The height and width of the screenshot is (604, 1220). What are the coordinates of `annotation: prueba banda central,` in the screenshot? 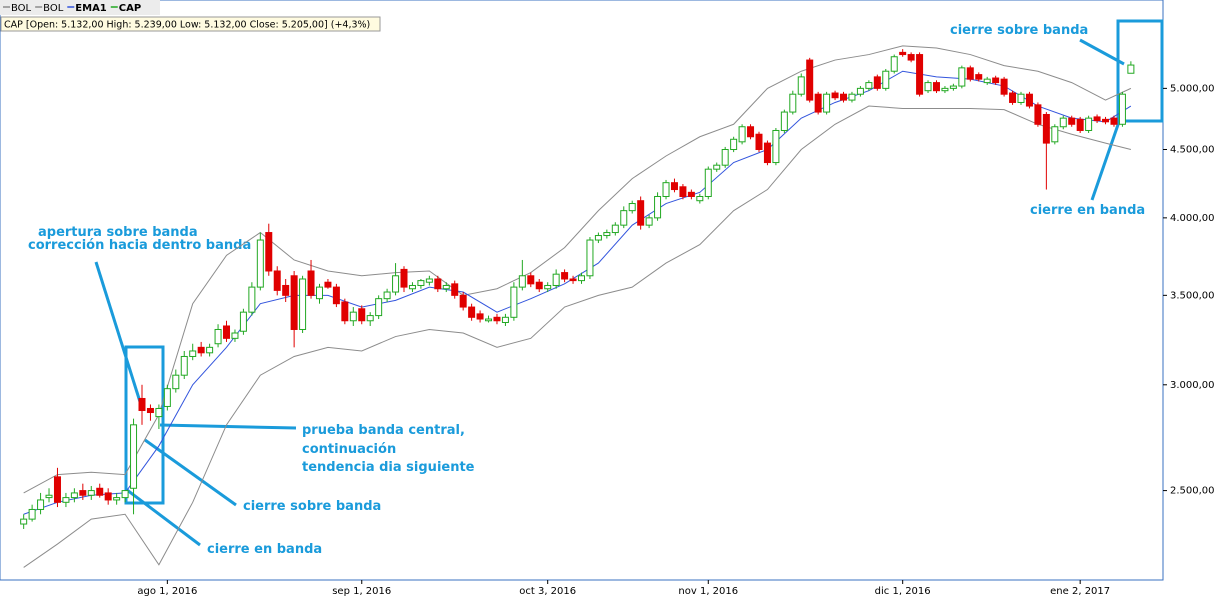 It's located at (383, 430).